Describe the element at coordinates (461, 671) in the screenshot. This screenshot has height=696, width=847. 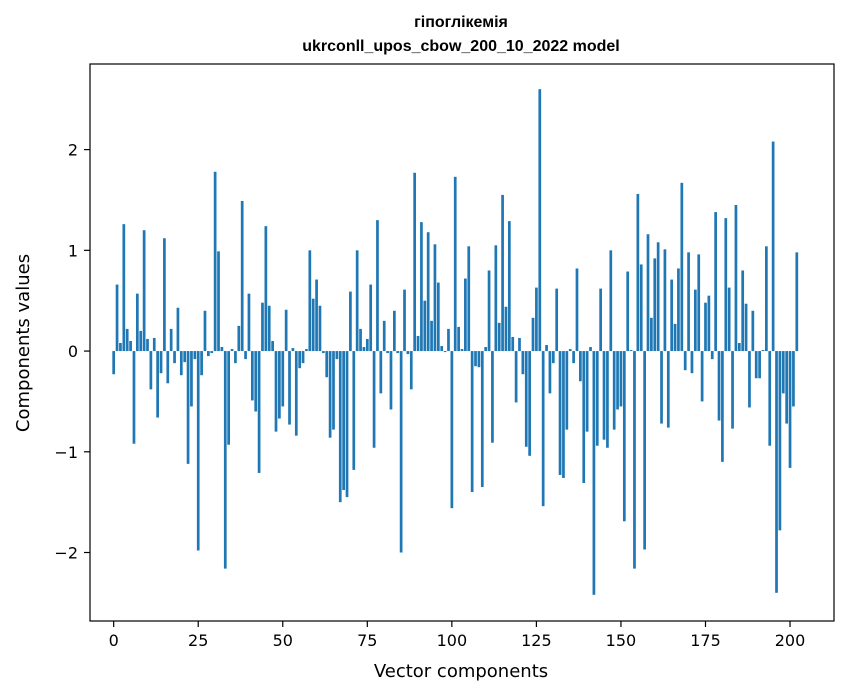
I see `x-axis-label: Vector components` at that location.